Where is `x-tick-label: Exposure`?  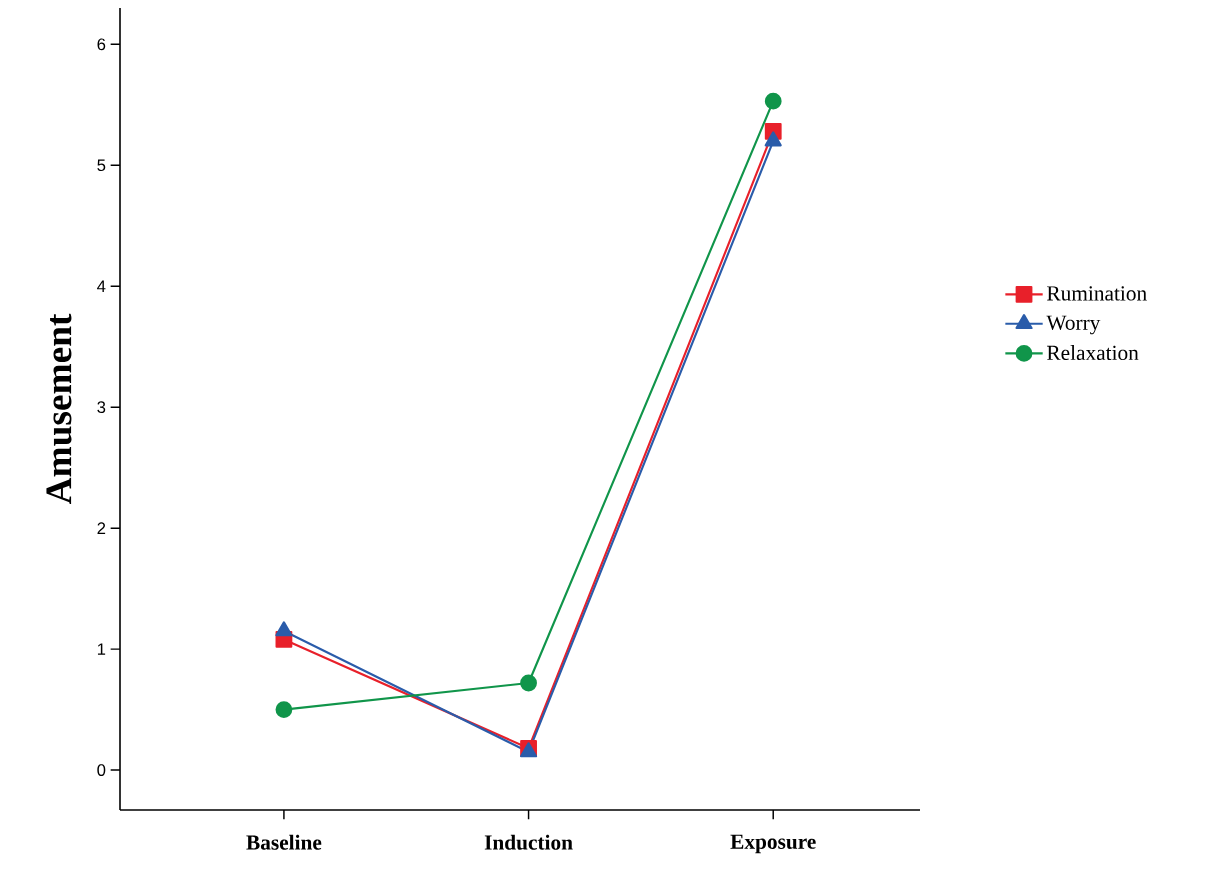
x-tick-label: Exposure is located at coordinates (773, 844).